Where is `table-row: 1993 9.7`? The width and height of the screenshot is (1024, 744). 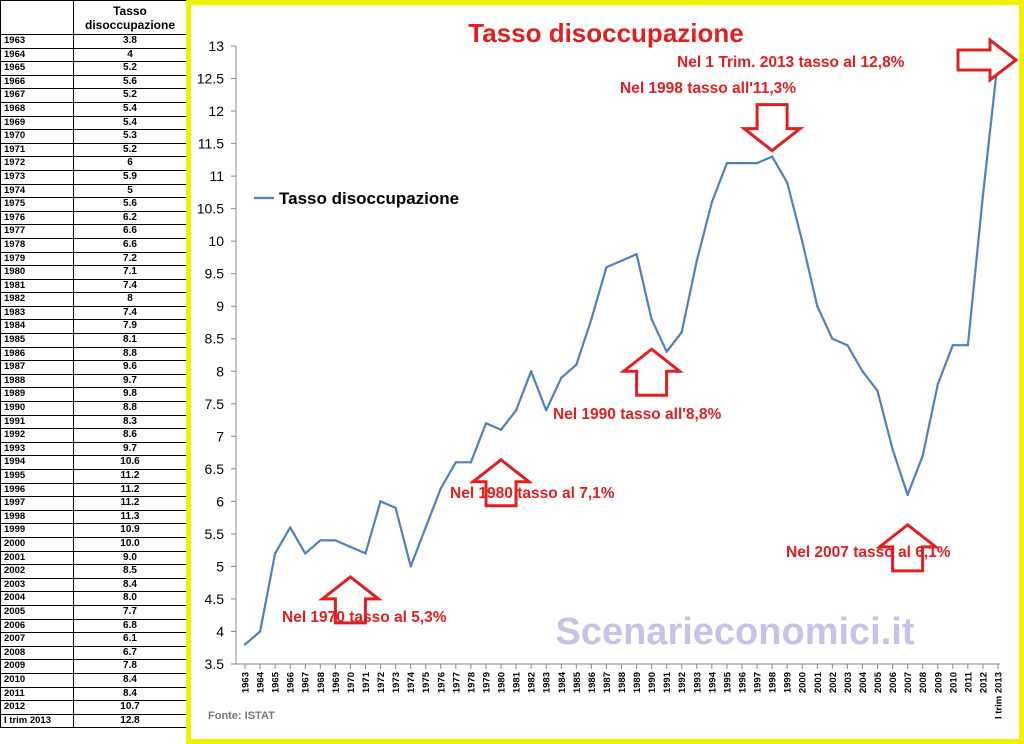 table-row: 1993 9.7 is located at coordinates (93, 449).